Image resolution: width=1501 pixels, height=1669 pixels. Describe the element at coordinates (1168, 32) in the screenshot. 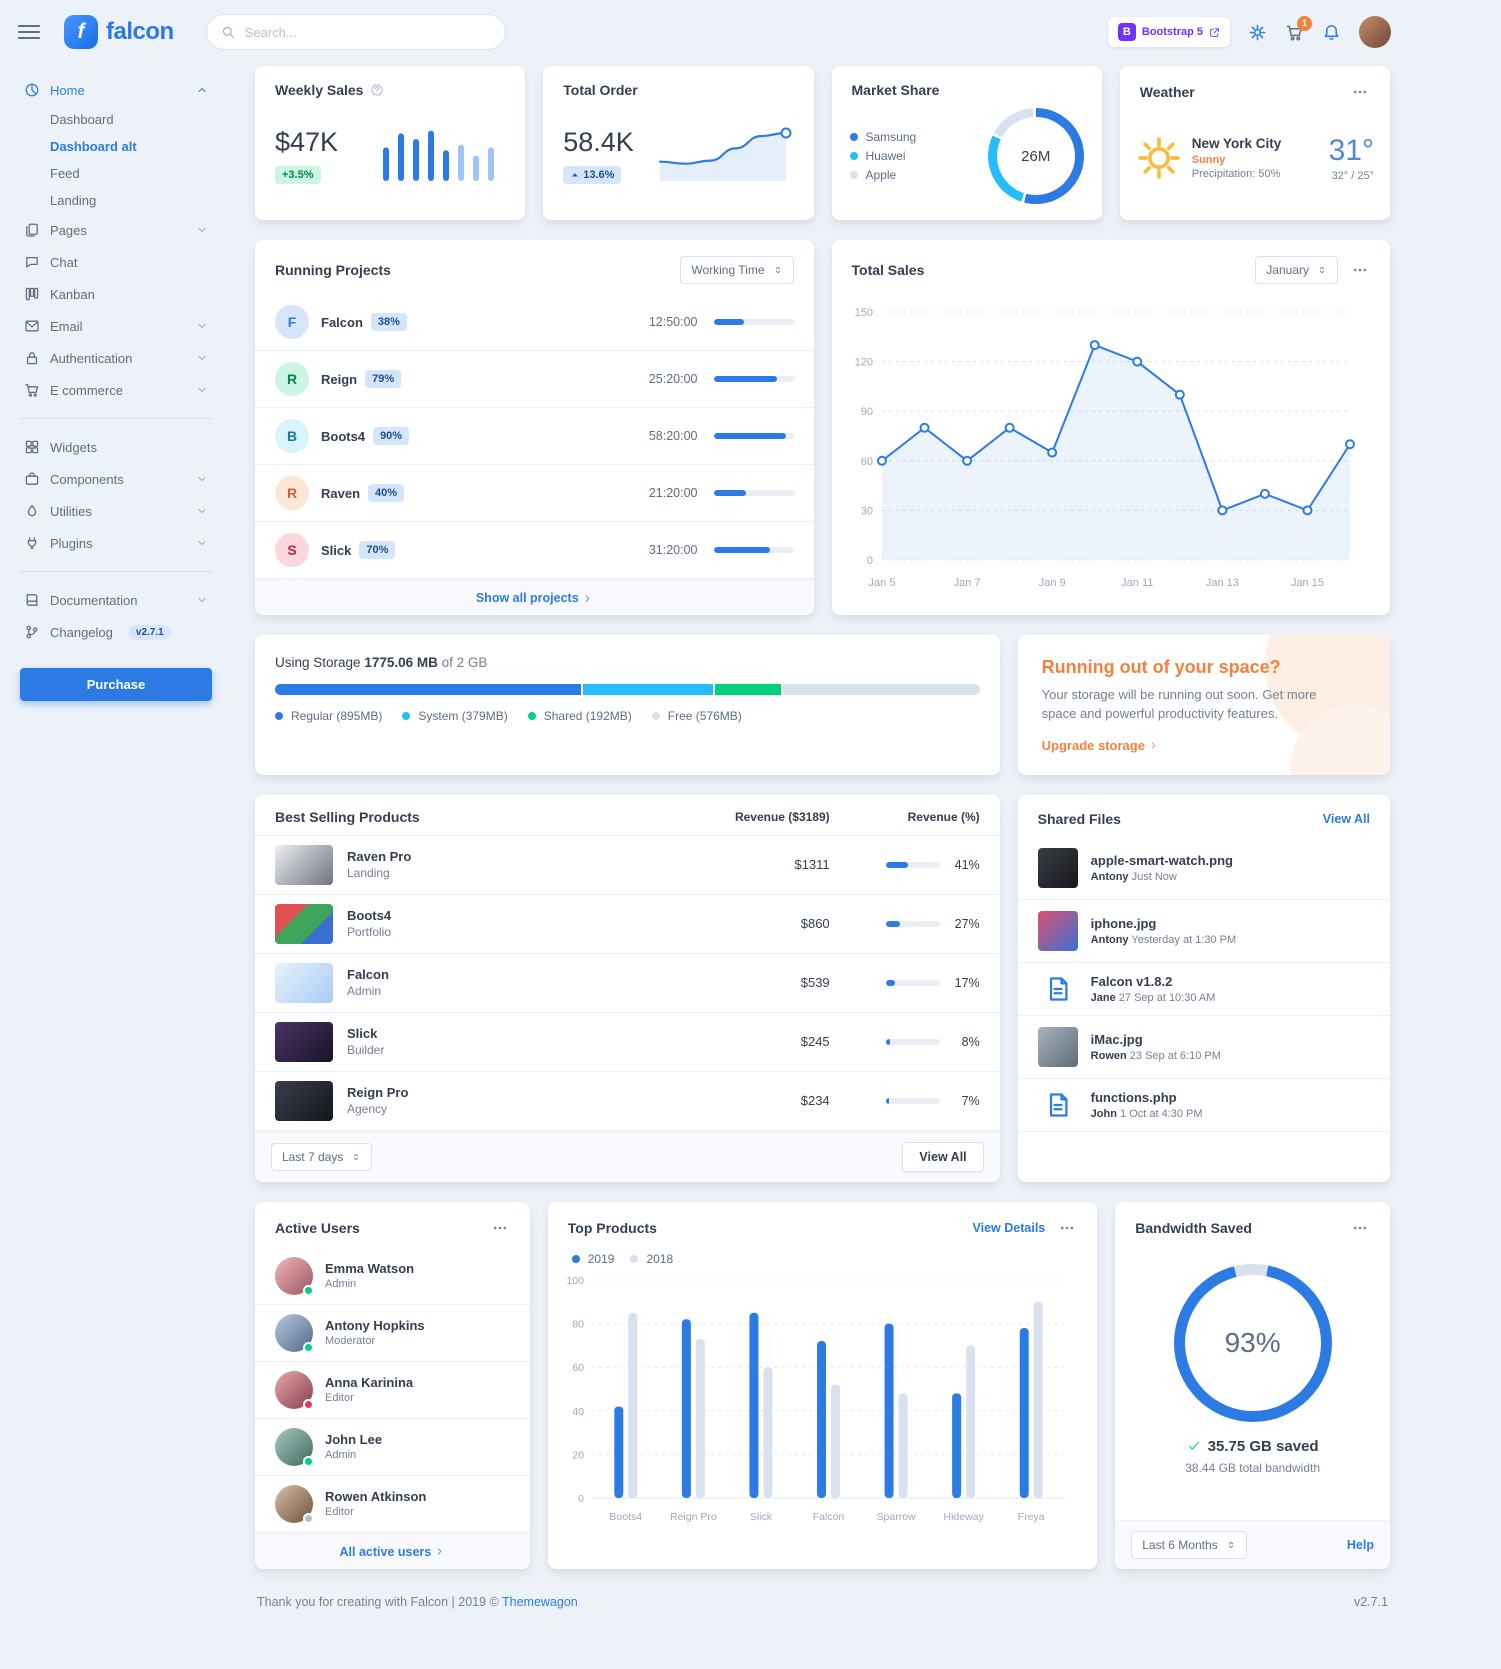

I see `bootstrap-5-badge: B Bootstrap 5` at that location.